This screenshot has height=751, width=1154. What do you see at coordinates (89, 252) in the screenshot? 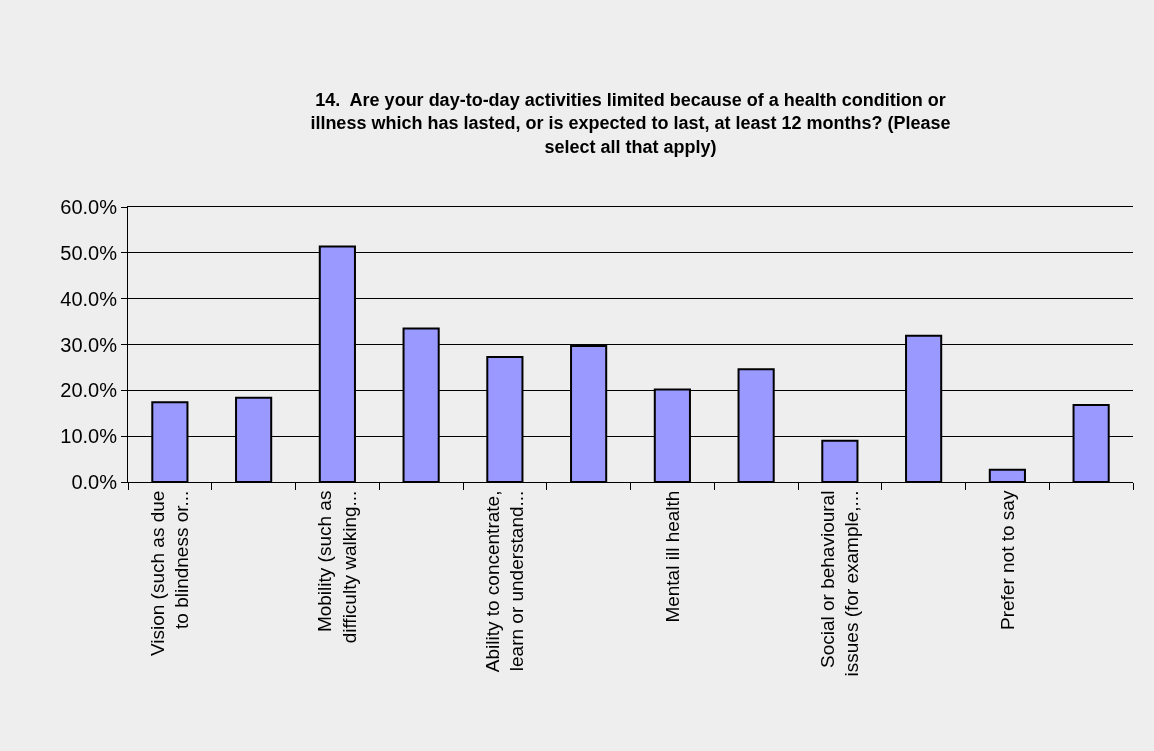
I see `y-tick-label: 50.0%` at bounding box center [89, 252].